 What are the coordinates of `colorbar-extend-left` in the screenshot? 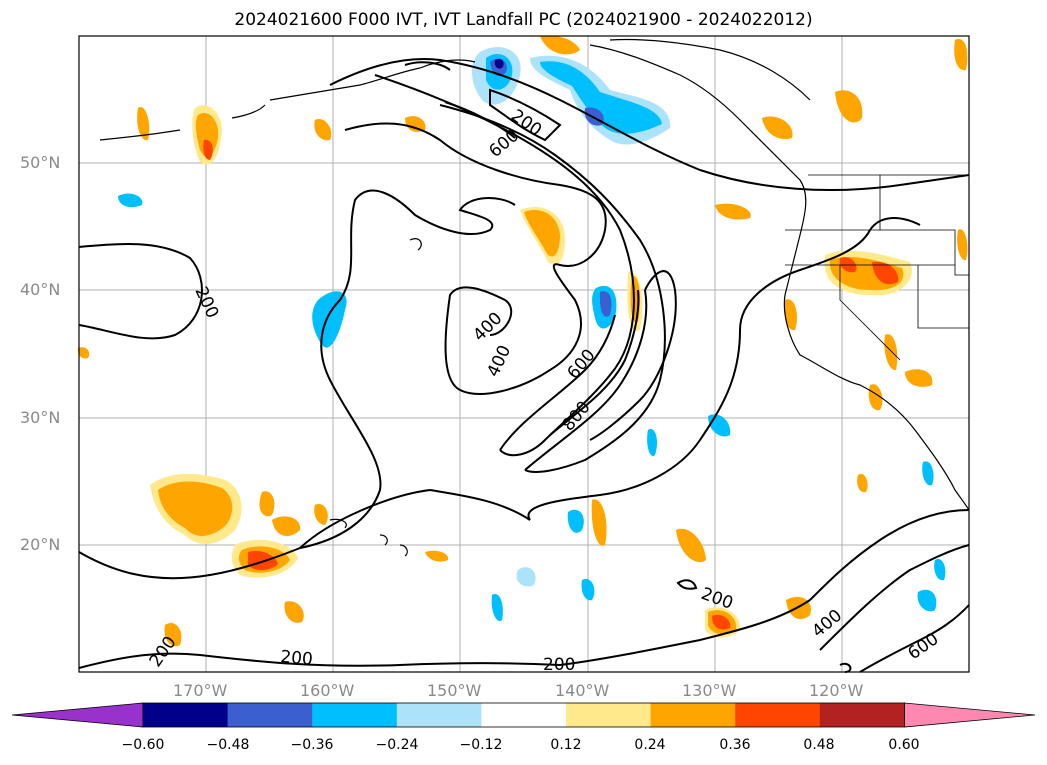 It's located at (77, 715).